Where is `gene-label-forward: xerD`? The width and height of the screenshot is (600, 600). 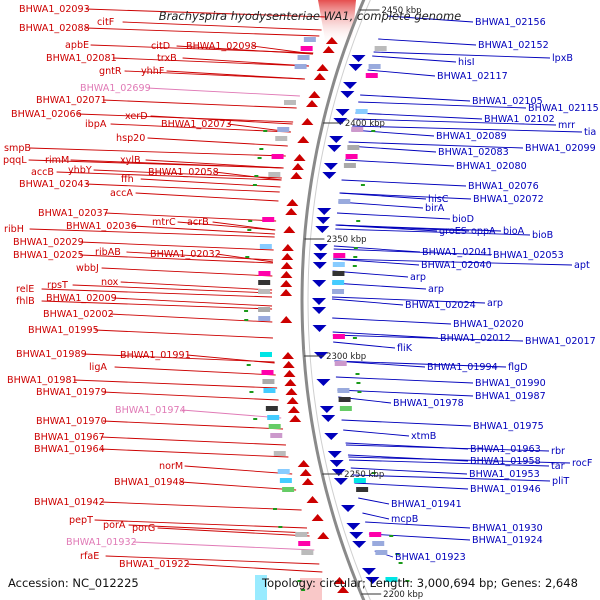
gene-label-forward: xerD is located at coordinates (136, 116).